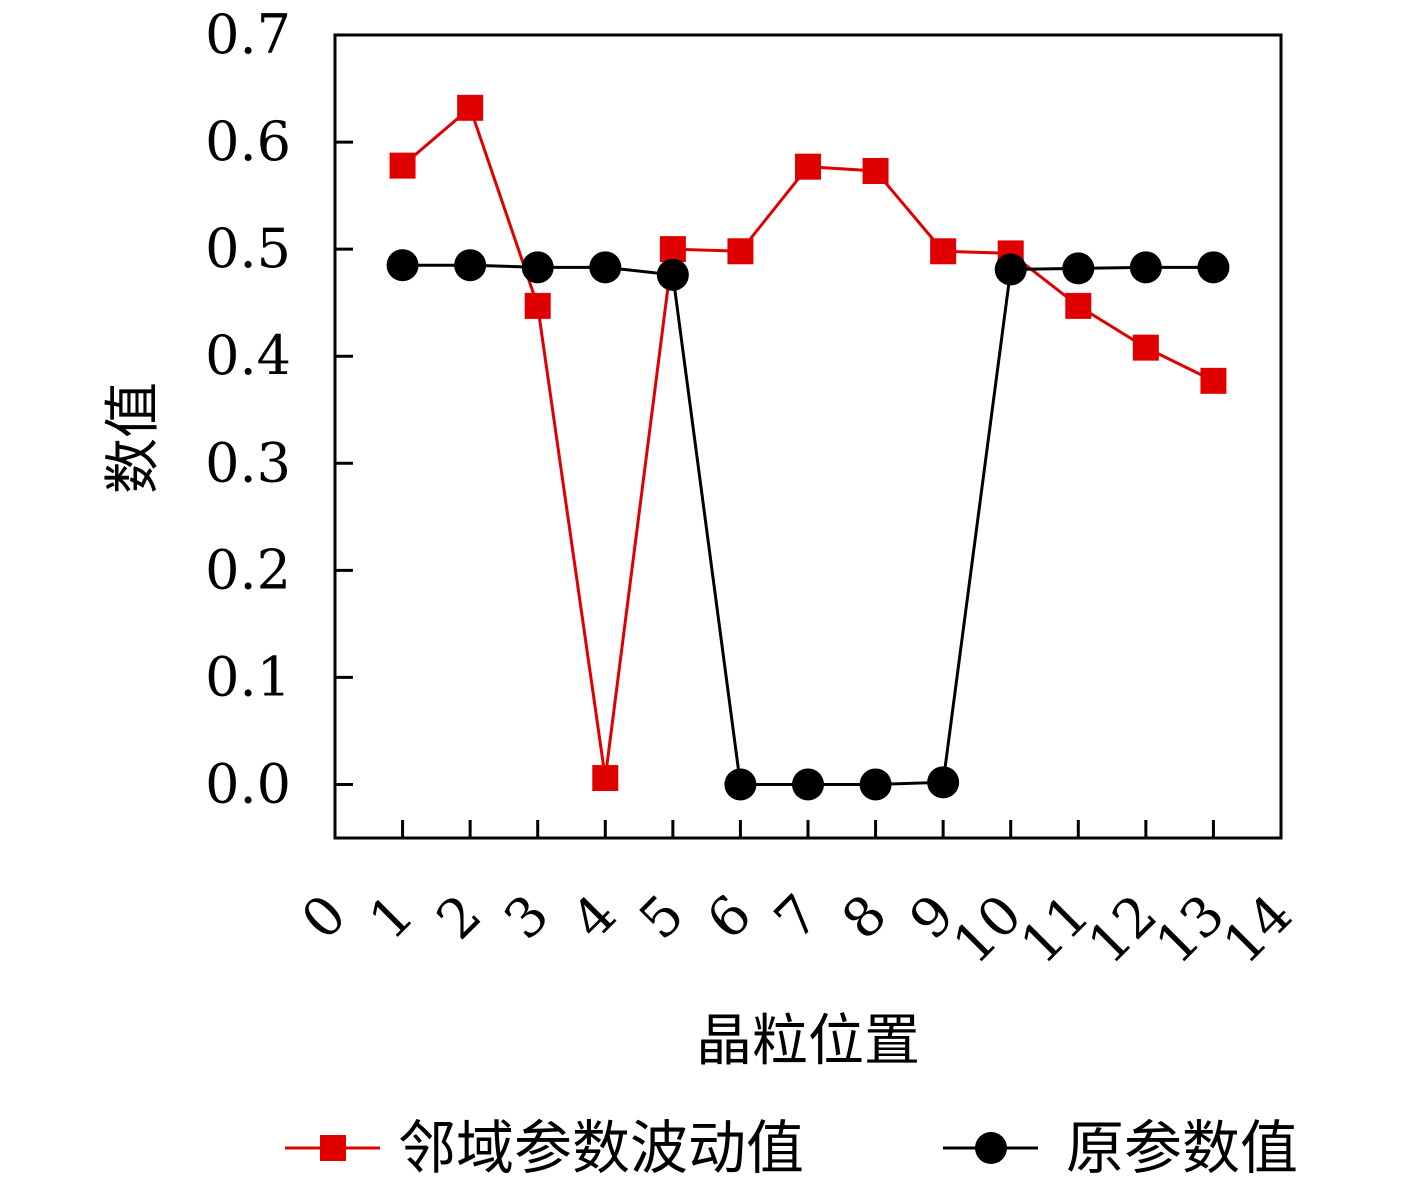 This screenshot has width=1417, height=1186. I want to click on y-tick-label: 0.0, so click(248, 783).